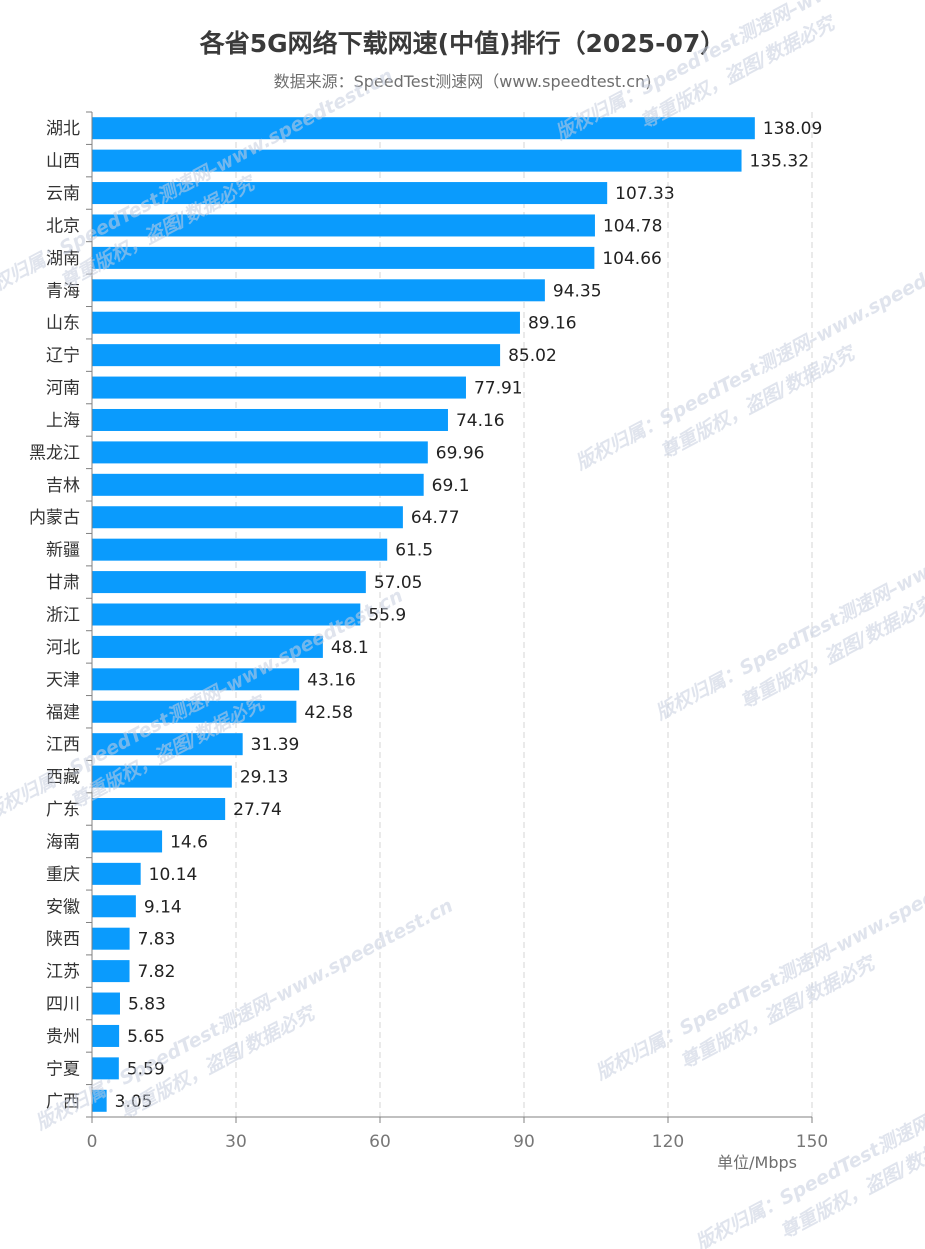 Image resolution: width=925 pixels, height=1249 pixels. Describe the element at coordinates (63, 875) in the screenshot. I see `category-label: 重庆` at that location.